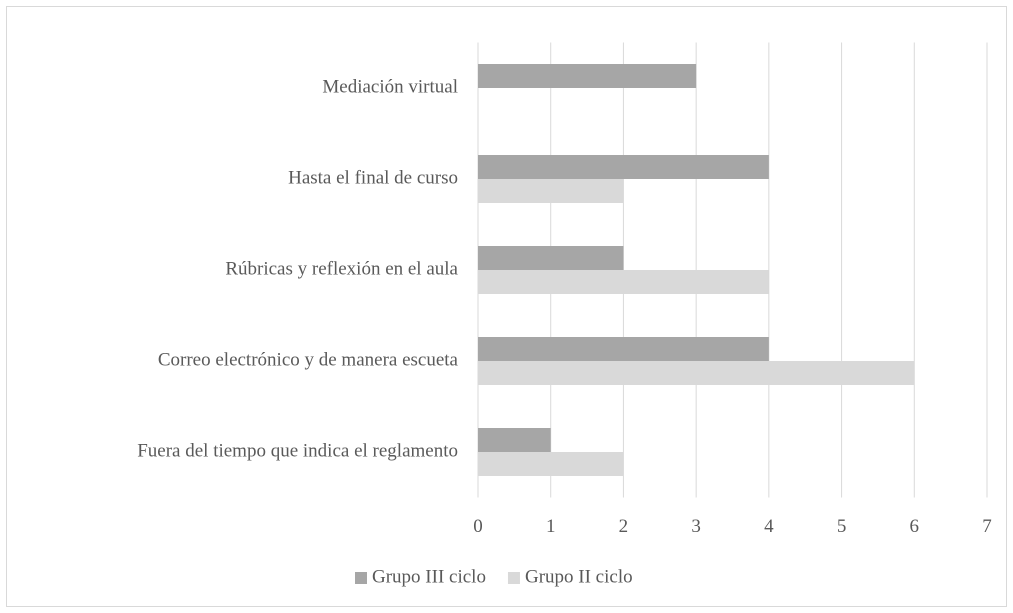  What do you see at coordinates (390, 86) in the screenshot?
I see `y-tick-label: Mediación virtual` at bounding box center [390, 86].